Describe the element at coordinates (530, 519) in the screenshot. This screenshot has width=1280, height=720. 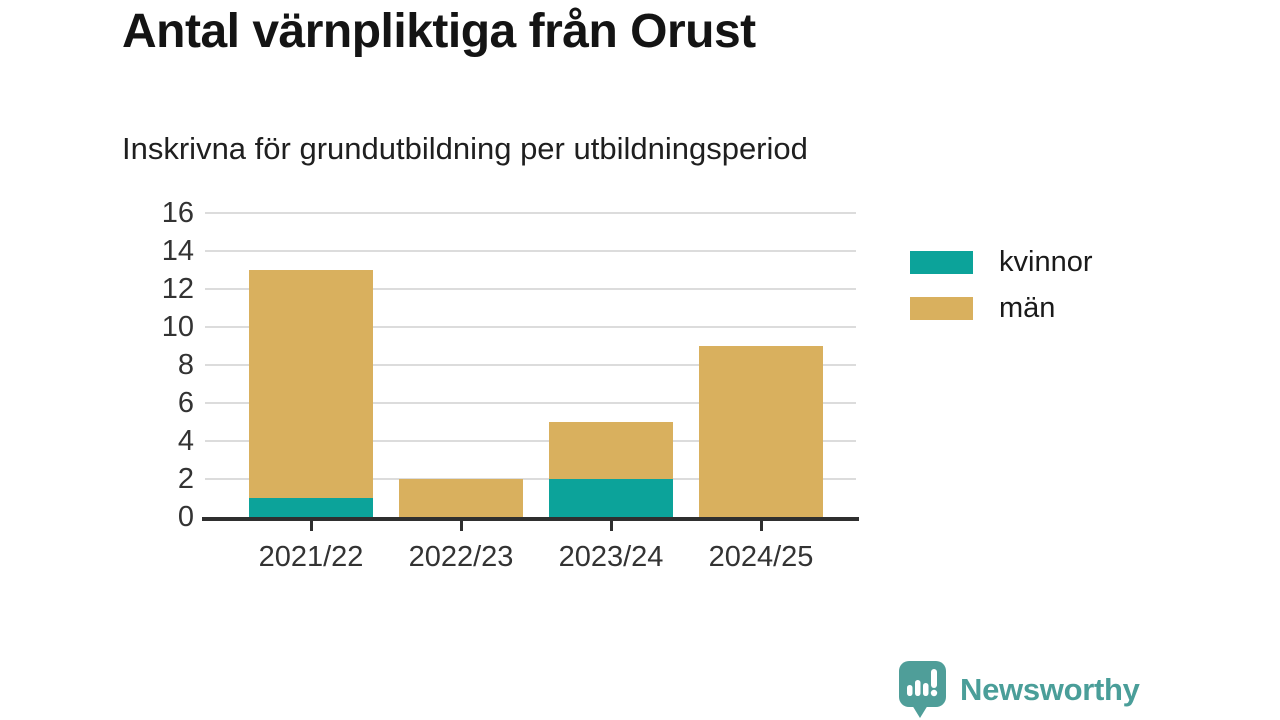
I see `x-axis-line` at that location.